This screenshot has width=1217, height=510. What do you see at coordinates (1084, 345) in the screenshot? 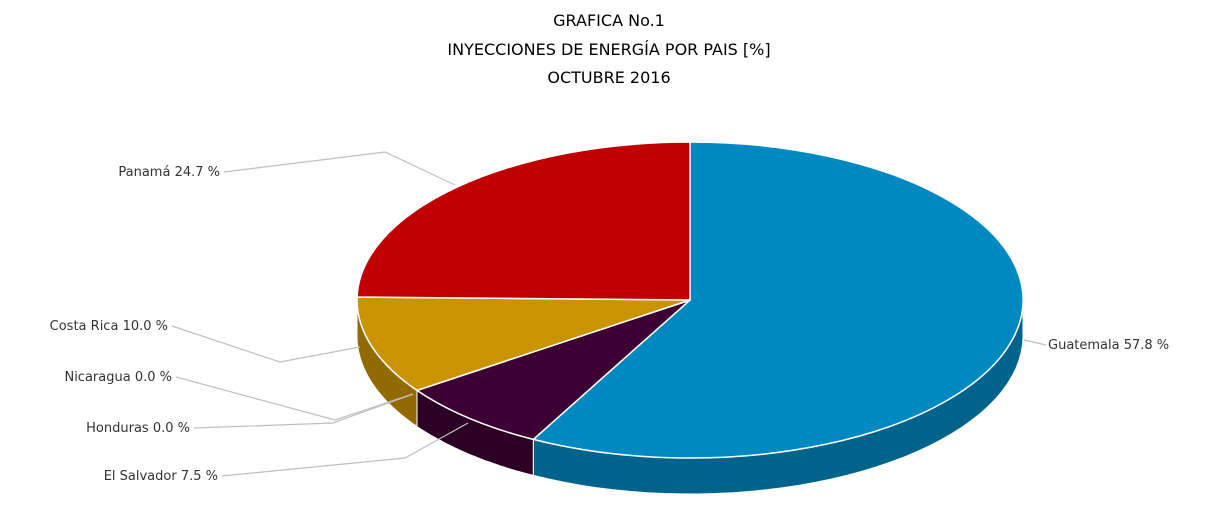
I see `label-category: Guatemala` at bounding box center [1084, 345].